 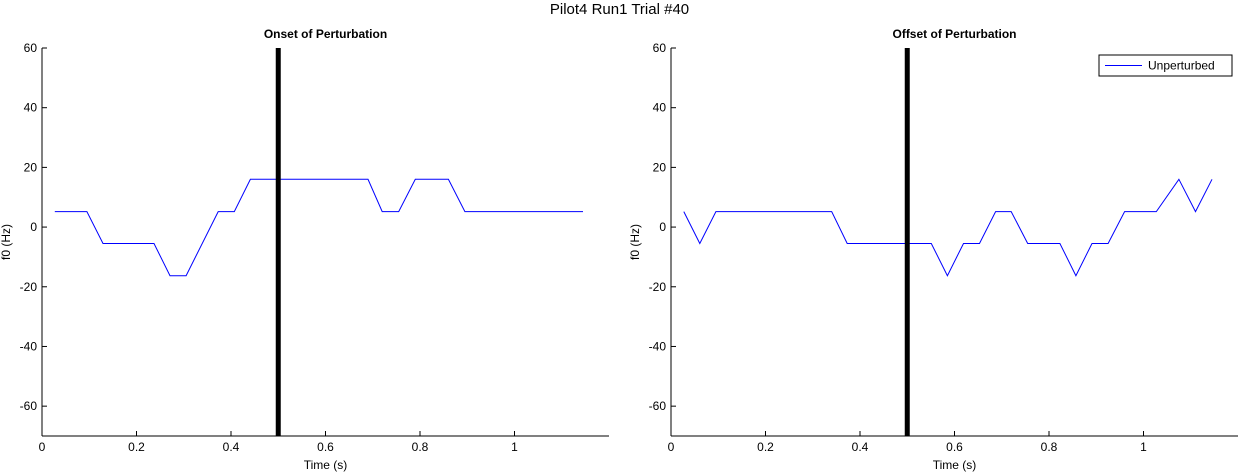 What do you see at coordinates (954, 34) in the screenshot?
I see `chart-title: Offset of Perturbation` at bounding box center [954, 34].